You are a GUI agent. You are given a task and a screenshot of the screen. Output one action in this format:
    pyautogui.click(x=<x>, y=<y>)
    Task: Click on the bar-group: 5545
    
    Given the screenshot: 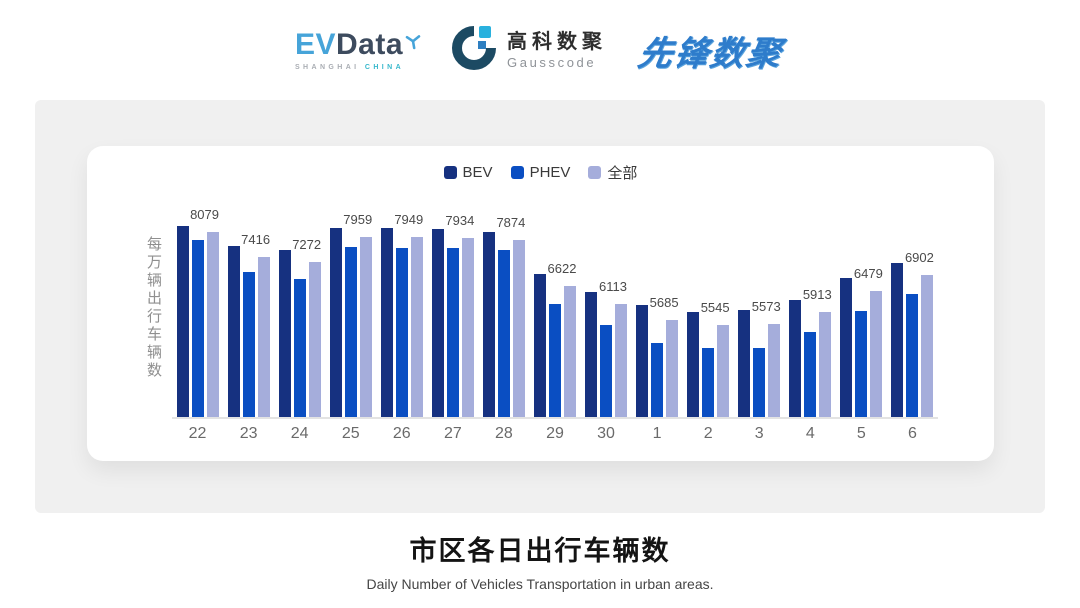 What is the action you would take?
    pyautogui.click(x=708, y=302)
    